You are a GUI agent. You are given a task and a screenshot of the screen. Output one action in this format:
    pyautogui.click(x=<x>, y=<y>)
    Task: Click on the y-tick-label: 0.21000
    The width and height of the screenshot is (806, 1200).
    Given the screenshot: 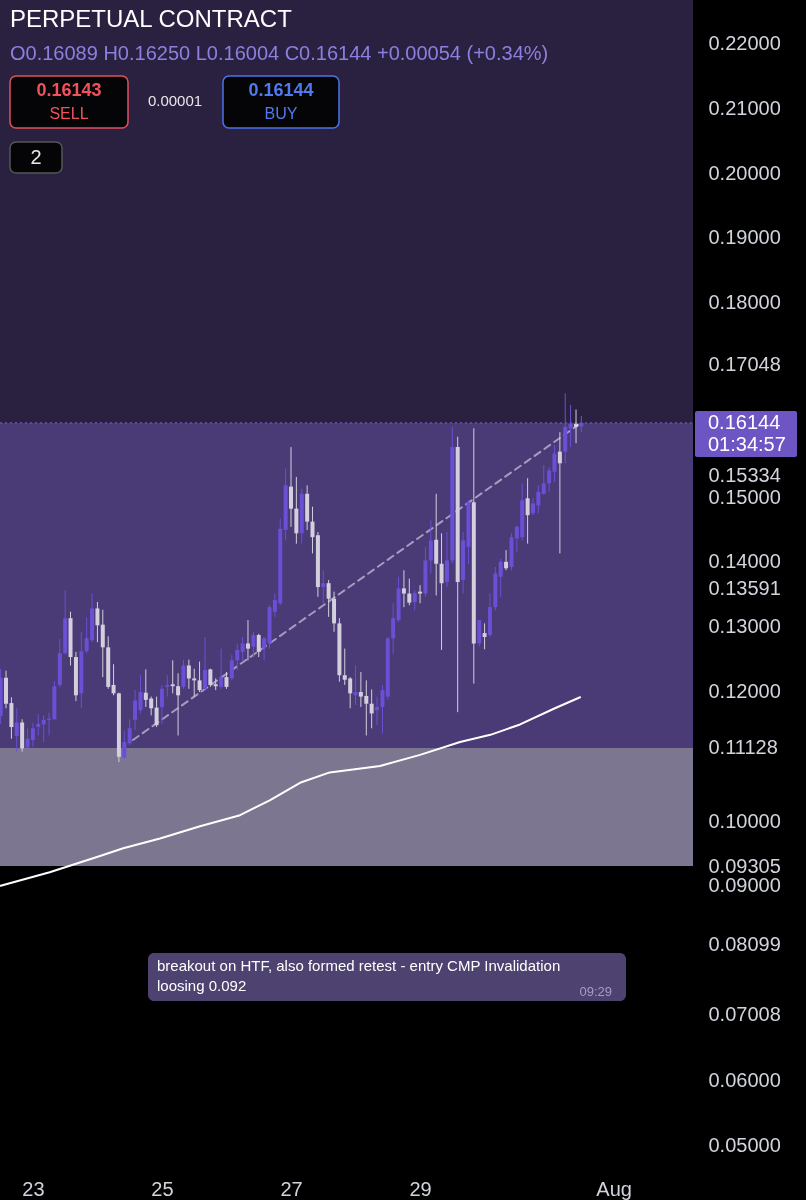 What is the action you would take?
    pyautogui.click(x=744, y=107)
    